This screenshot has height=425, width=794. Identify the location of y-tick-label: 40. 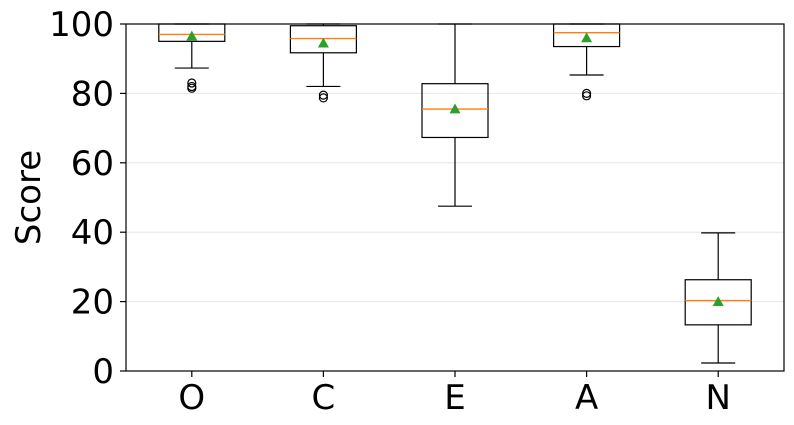
(92, 233).